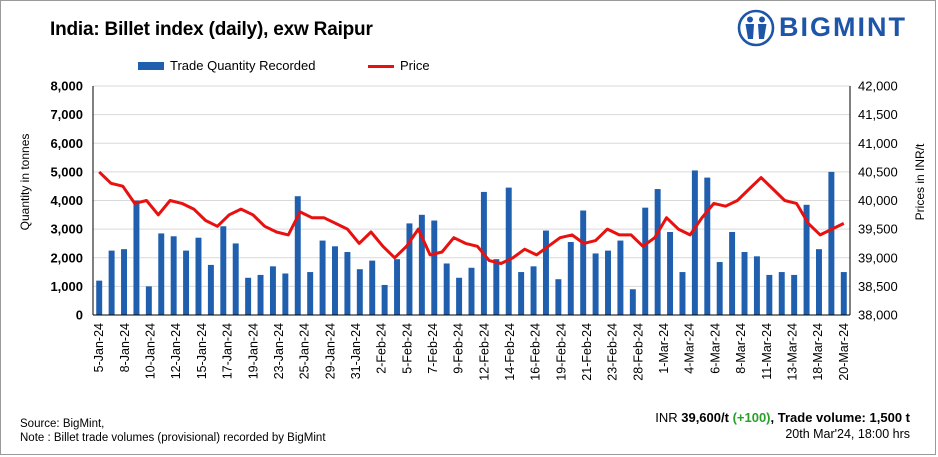 The height and width of the screenshot is (457, 938). I want to click on x-tick-label: 7-Feb-24, so click(433, 348).